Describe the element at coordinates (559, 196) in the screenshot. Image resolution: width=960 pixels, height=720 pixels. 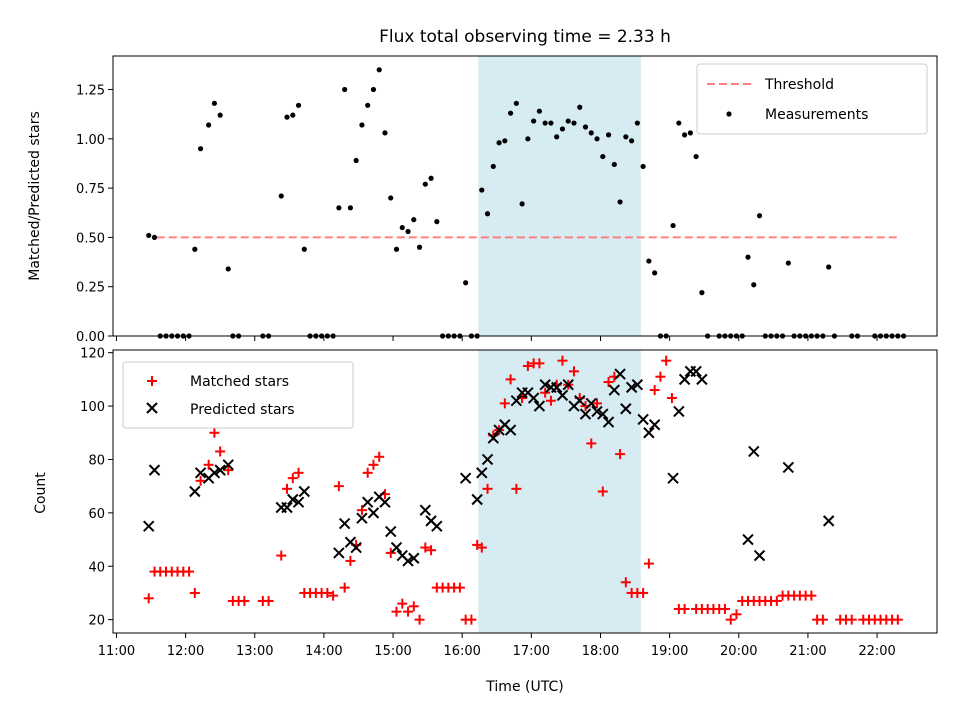
I see `top-shaded-span` at that location.